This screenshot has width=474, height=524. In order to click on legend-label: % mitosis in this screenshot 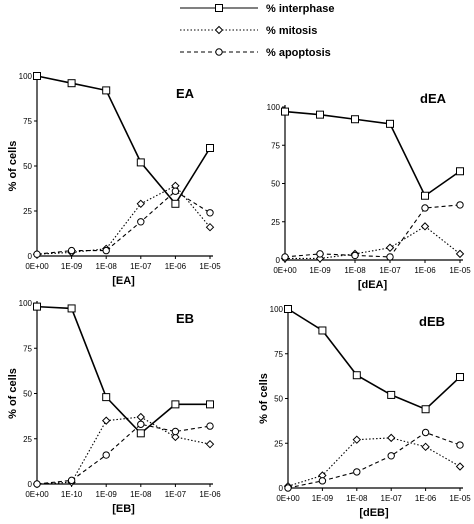, I will do `click(291, 31)`.